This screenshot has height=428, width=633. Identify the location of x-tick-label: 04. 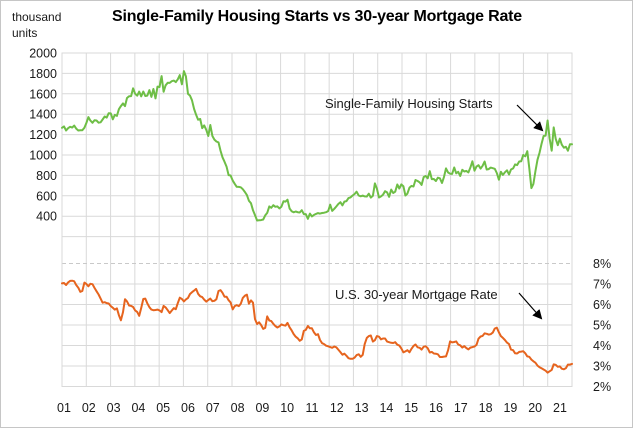
(138, 408).